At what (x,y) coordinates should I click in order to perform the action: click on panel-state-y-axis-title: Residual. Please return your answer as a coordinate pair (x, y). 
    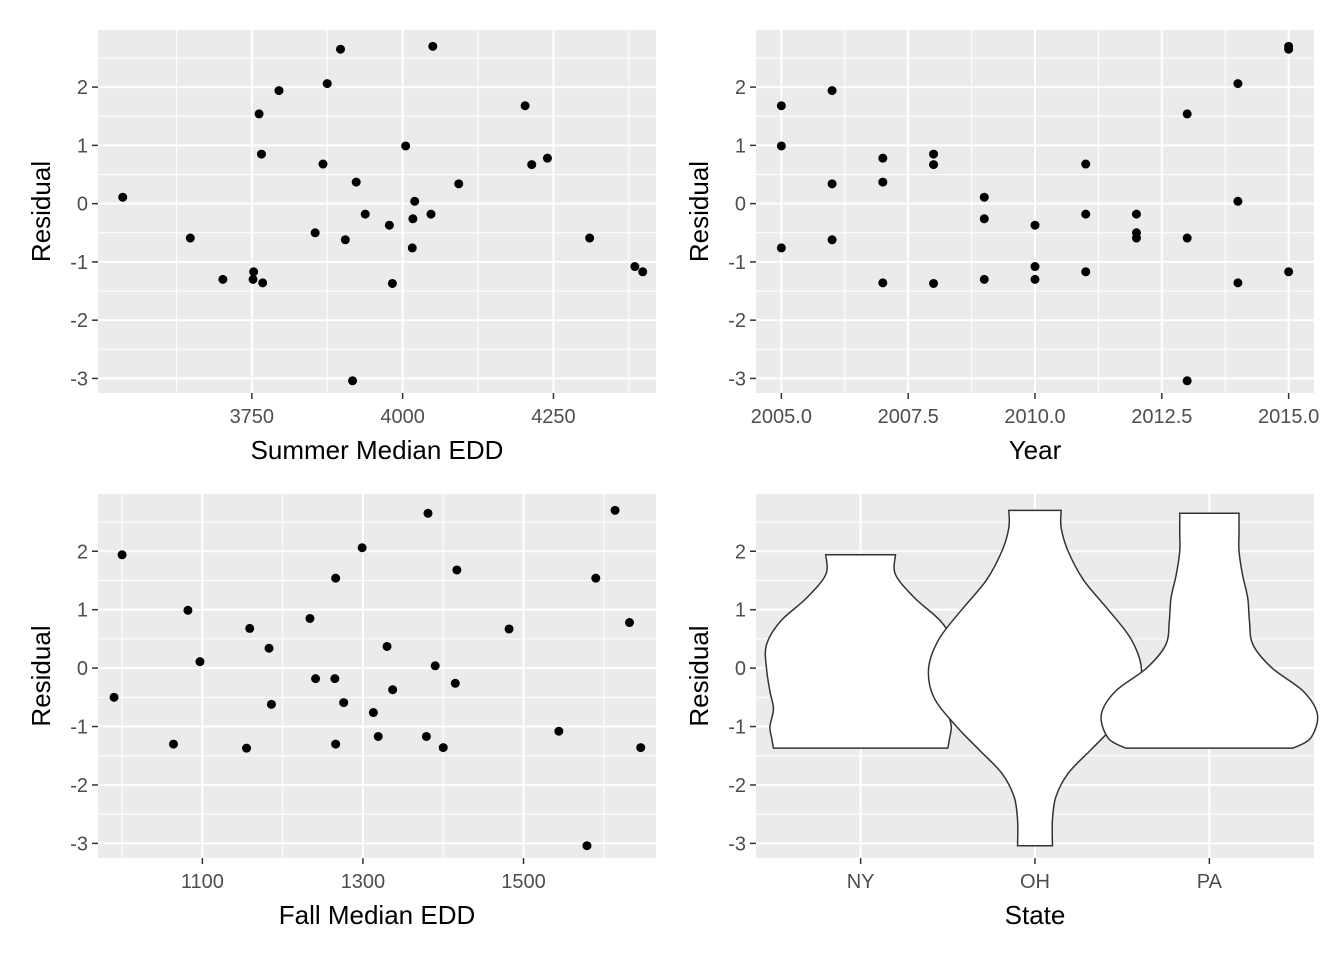
    Looking at the image, I should click on (699, 675).